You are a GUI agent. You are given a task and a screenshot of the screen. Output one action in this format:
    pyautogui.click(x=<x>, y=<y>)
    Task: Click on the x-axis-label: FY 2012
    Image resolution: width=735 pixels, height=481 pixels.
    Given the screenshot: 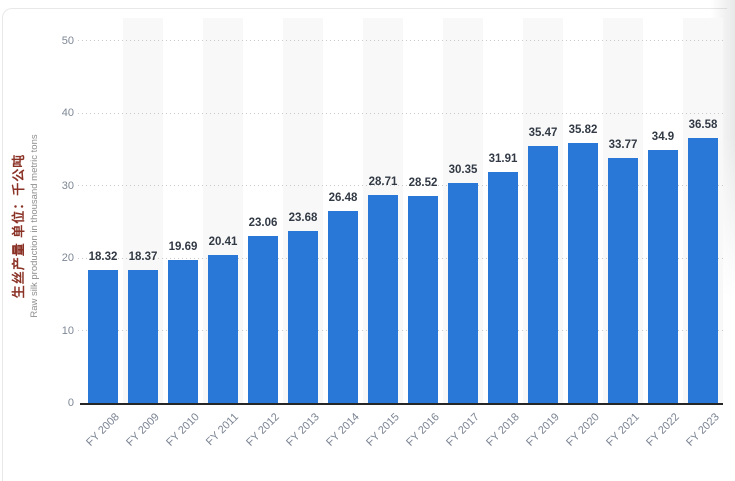 What is the action you would take?
    pyautogui.click(x=262, y=430)
    